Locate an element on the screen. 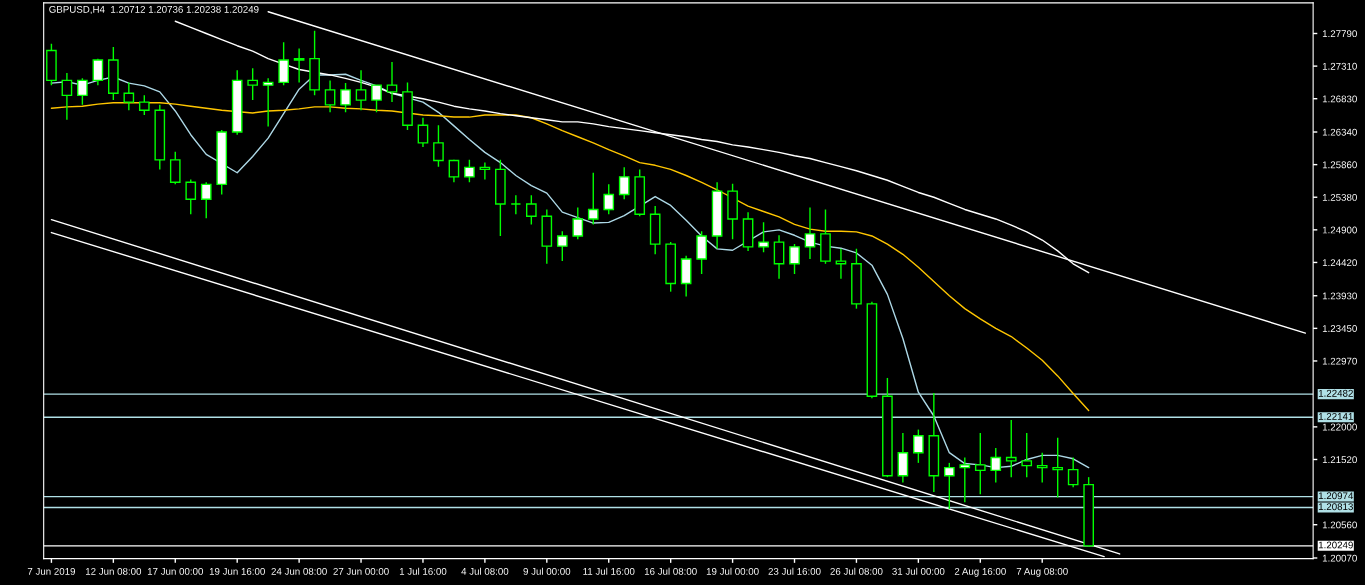 The width and height of the screenshot is (1365, 585). y-tick-label: 1.24420 is located at coordinates (1339, 263).